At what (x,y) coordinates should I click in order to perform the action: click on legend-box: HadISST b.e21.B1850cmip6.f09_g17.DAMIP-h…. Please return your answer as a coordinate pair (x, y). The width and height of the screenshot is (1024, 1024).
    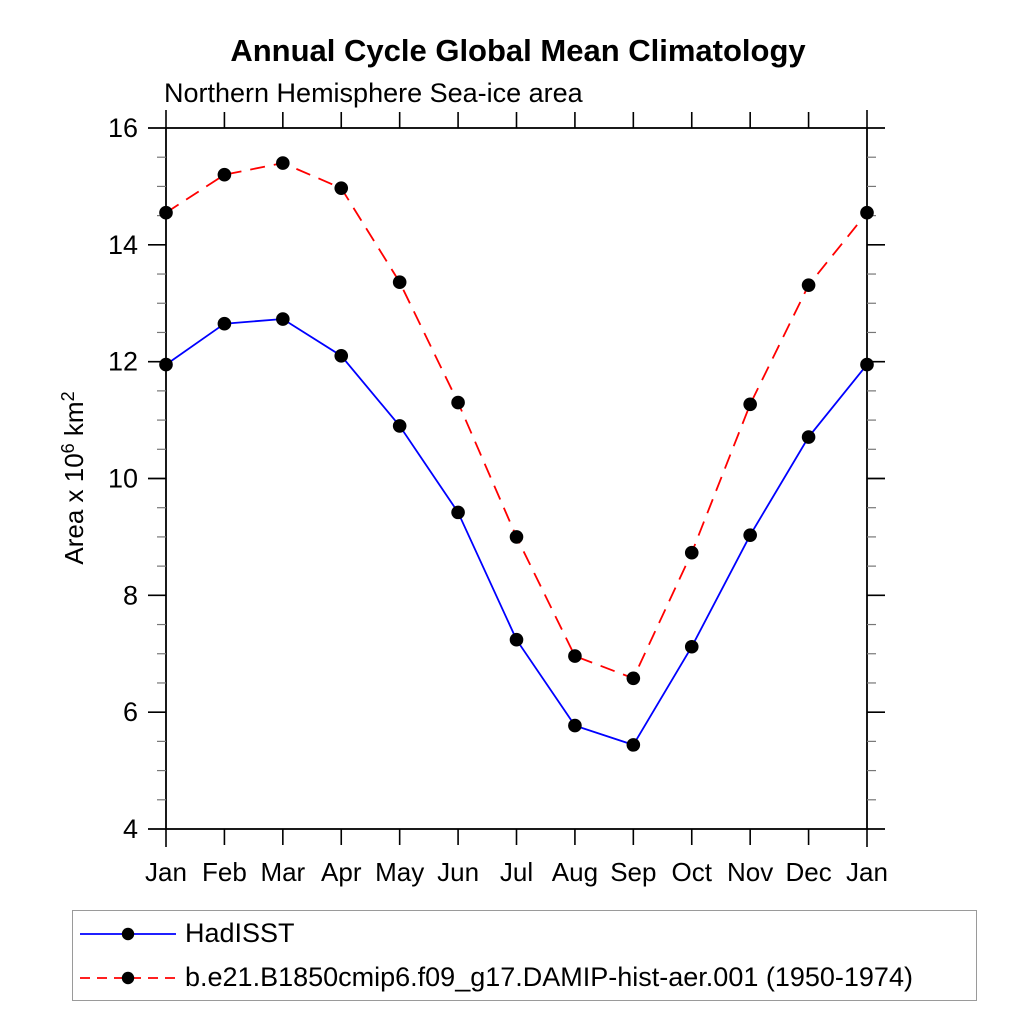
    Looking at the image, I should click on (524, 955).